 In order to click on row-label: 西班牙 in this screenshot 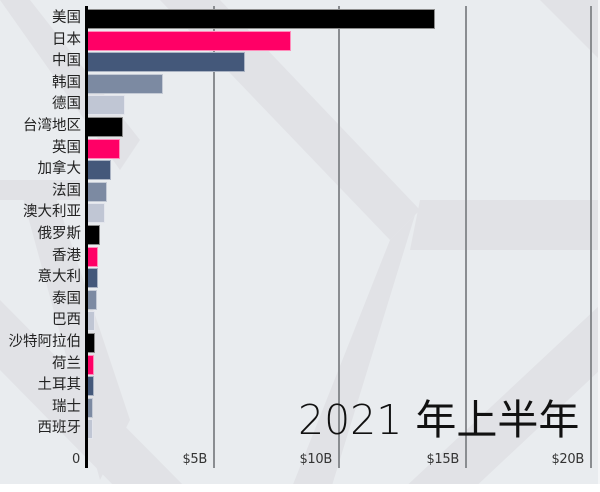, I will do `click(59, 428)`.